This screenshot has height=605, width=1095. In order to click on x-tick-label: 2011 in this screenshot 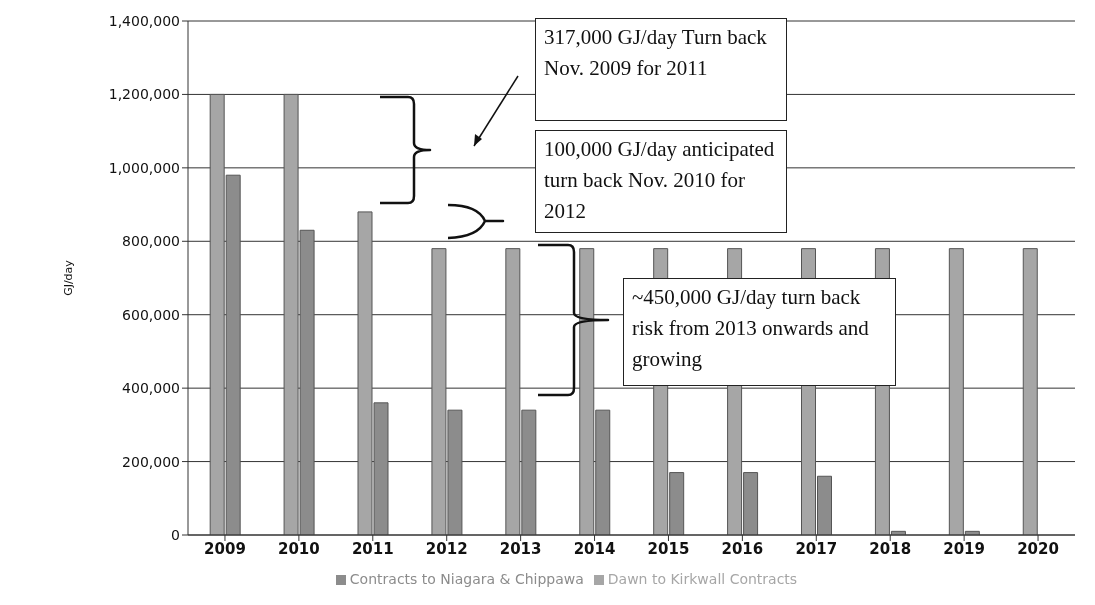, I will do `click(372, 548)`.